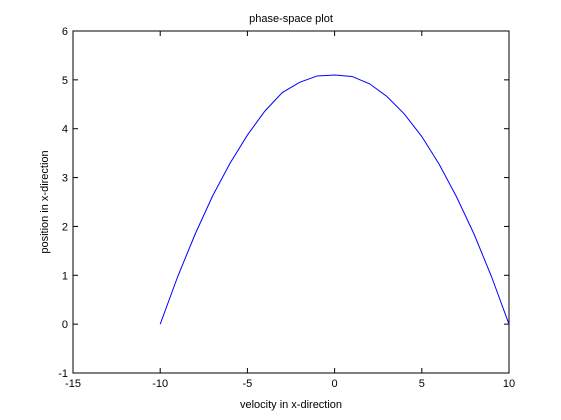  I want to click on x-axis-label: velocity in x-direction, so click(291, 405).